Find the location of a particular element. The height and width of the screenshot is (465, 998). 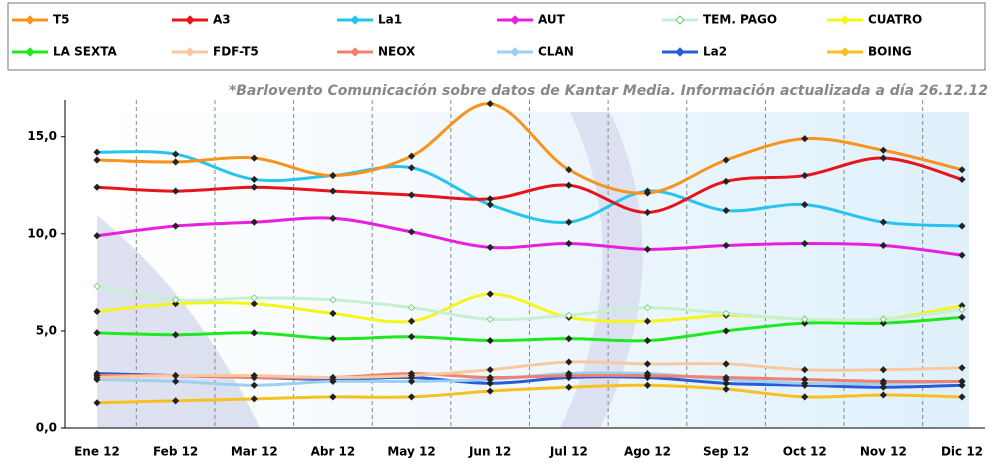

x-tick-label: Jun 12 is located at coordinates (489, 452).